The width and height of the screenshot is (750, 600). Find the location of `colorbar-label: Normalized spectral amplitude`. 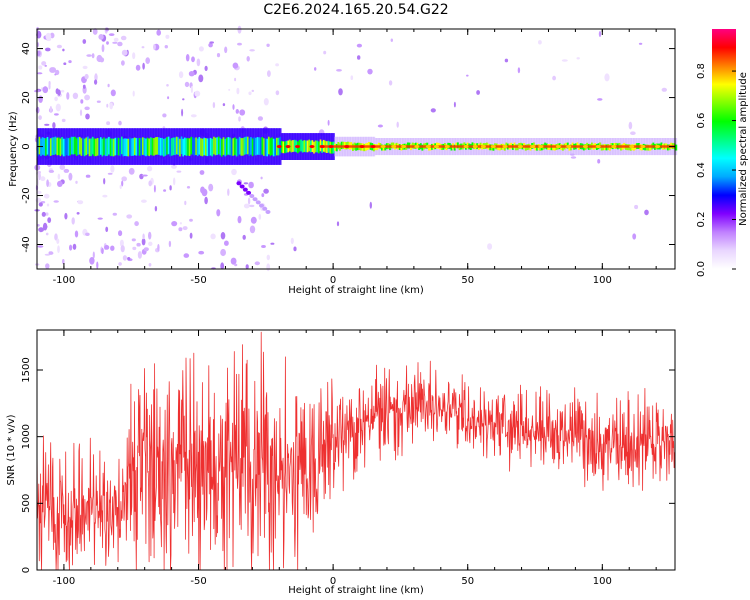

colorbar-label: Normalized spectral amplitude is located at coordinates (743, 149).